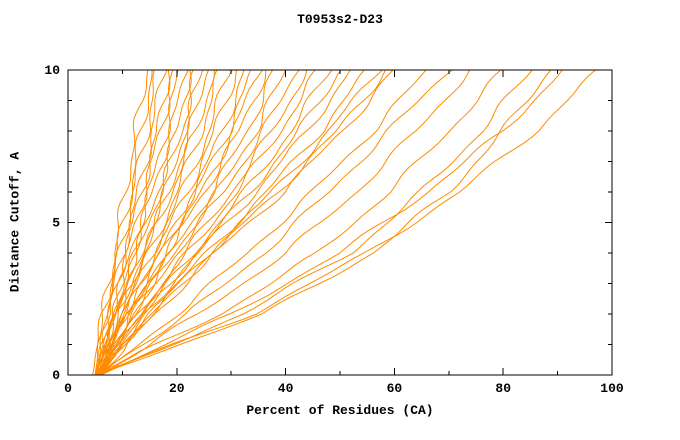 The height and width of the screenshot is (440, 680). What do you see at coordinates (56, 223) in the screenshot?
I see `y-tick-label: 5` at bounding box center [56, 223].